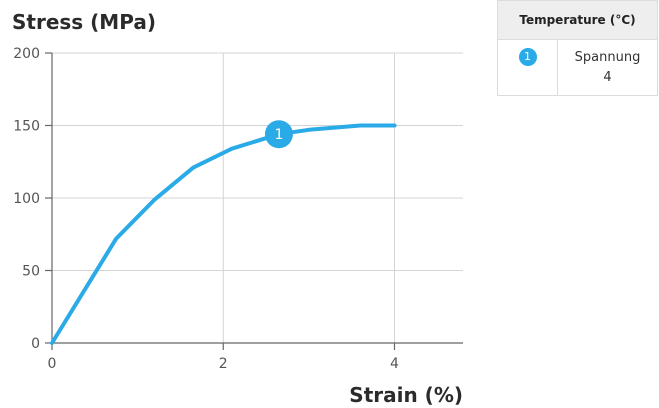 The width and height of the screenshot is (659, 408). Describe the element at coordinates (84, 22) in the screenshot. I see `y-axis-title: Stress (MPa)` at that location.